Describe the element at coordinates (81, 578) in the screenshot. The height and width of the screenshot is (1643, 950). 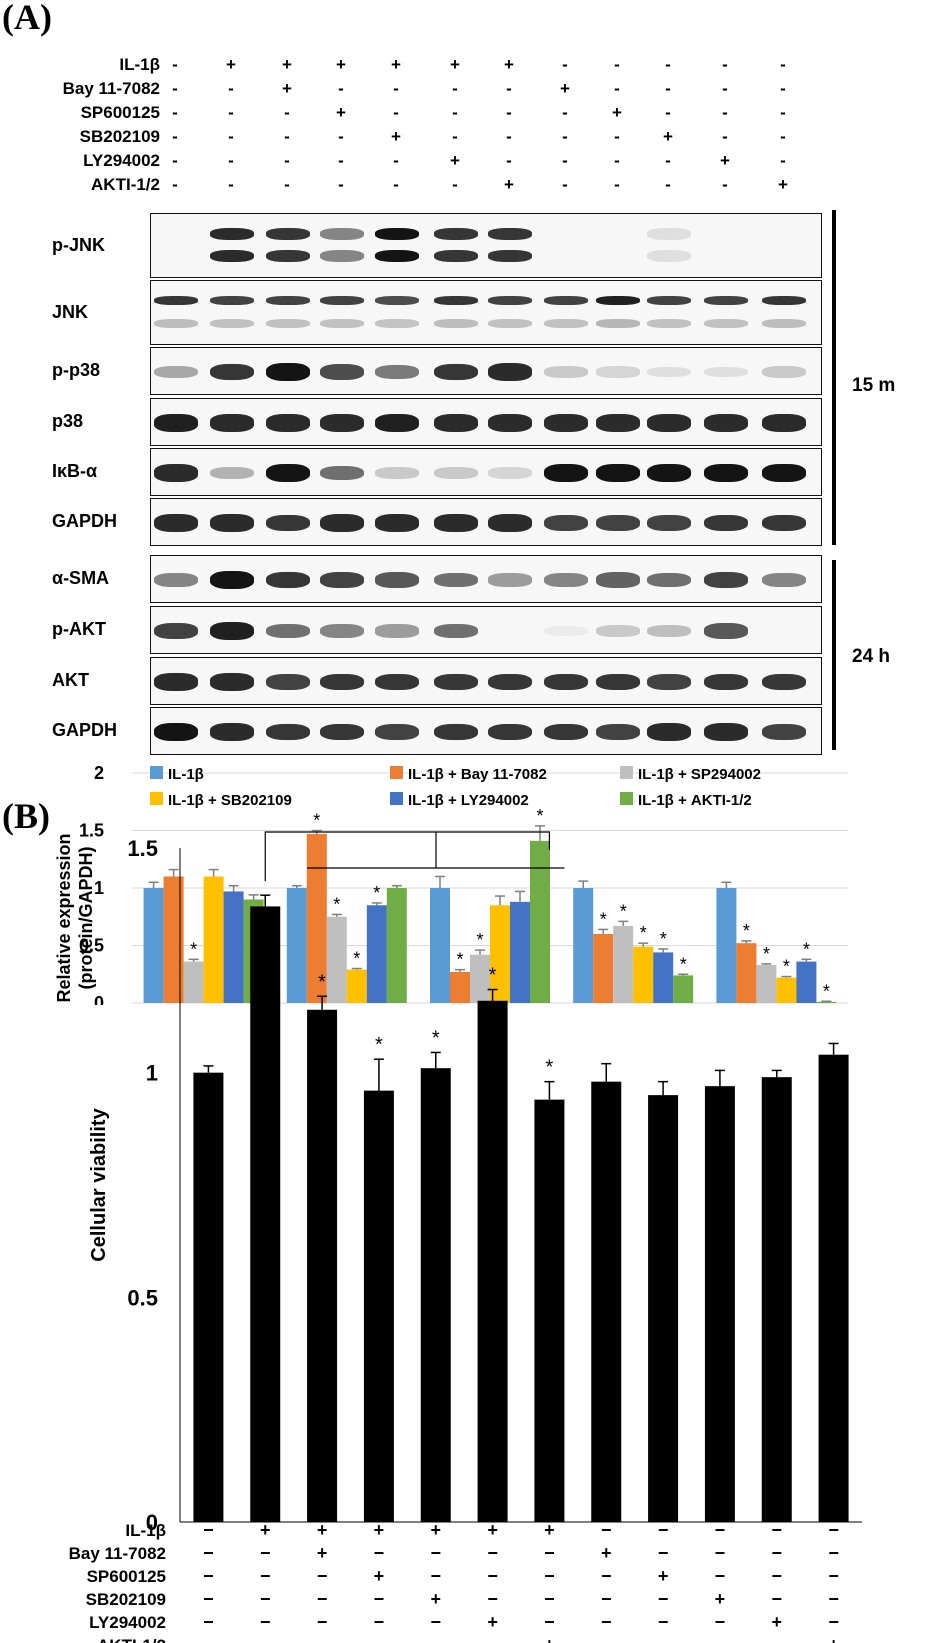
I see `blot-label: α-SMA` at that location.